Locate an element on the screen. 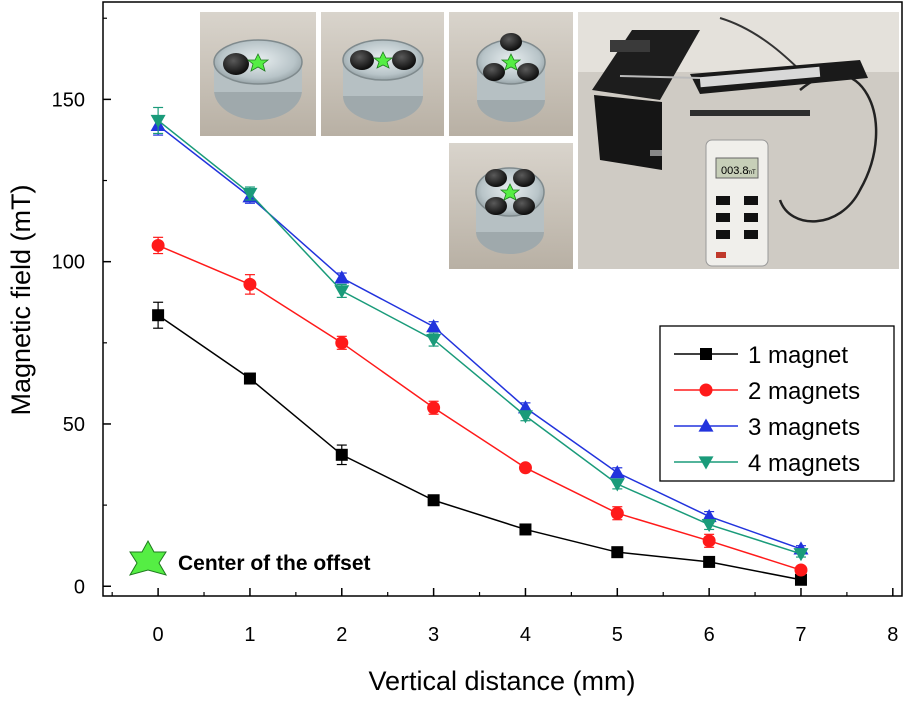 The width and height of the screenshot is (906, 701). legend-box is located at coordinates (777, 403).